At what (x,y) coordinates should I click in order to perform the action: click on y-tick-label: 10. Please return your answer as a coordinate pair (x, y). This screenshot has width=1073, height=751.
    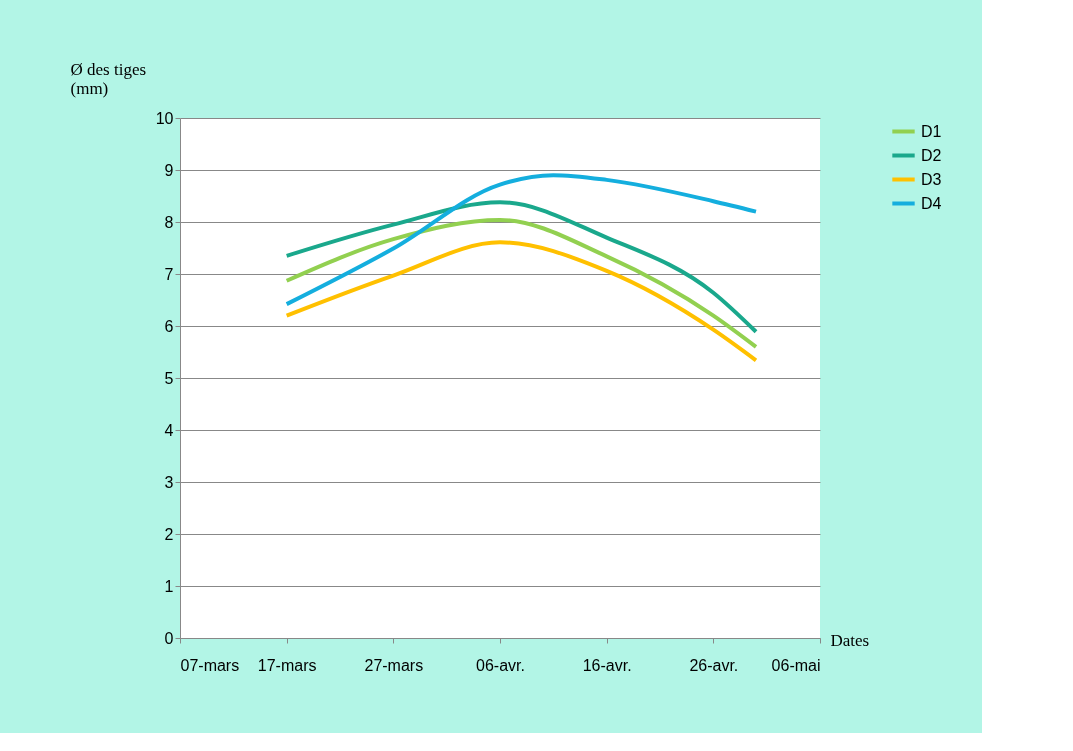
    Looking at the image, I should click on (164, 118).